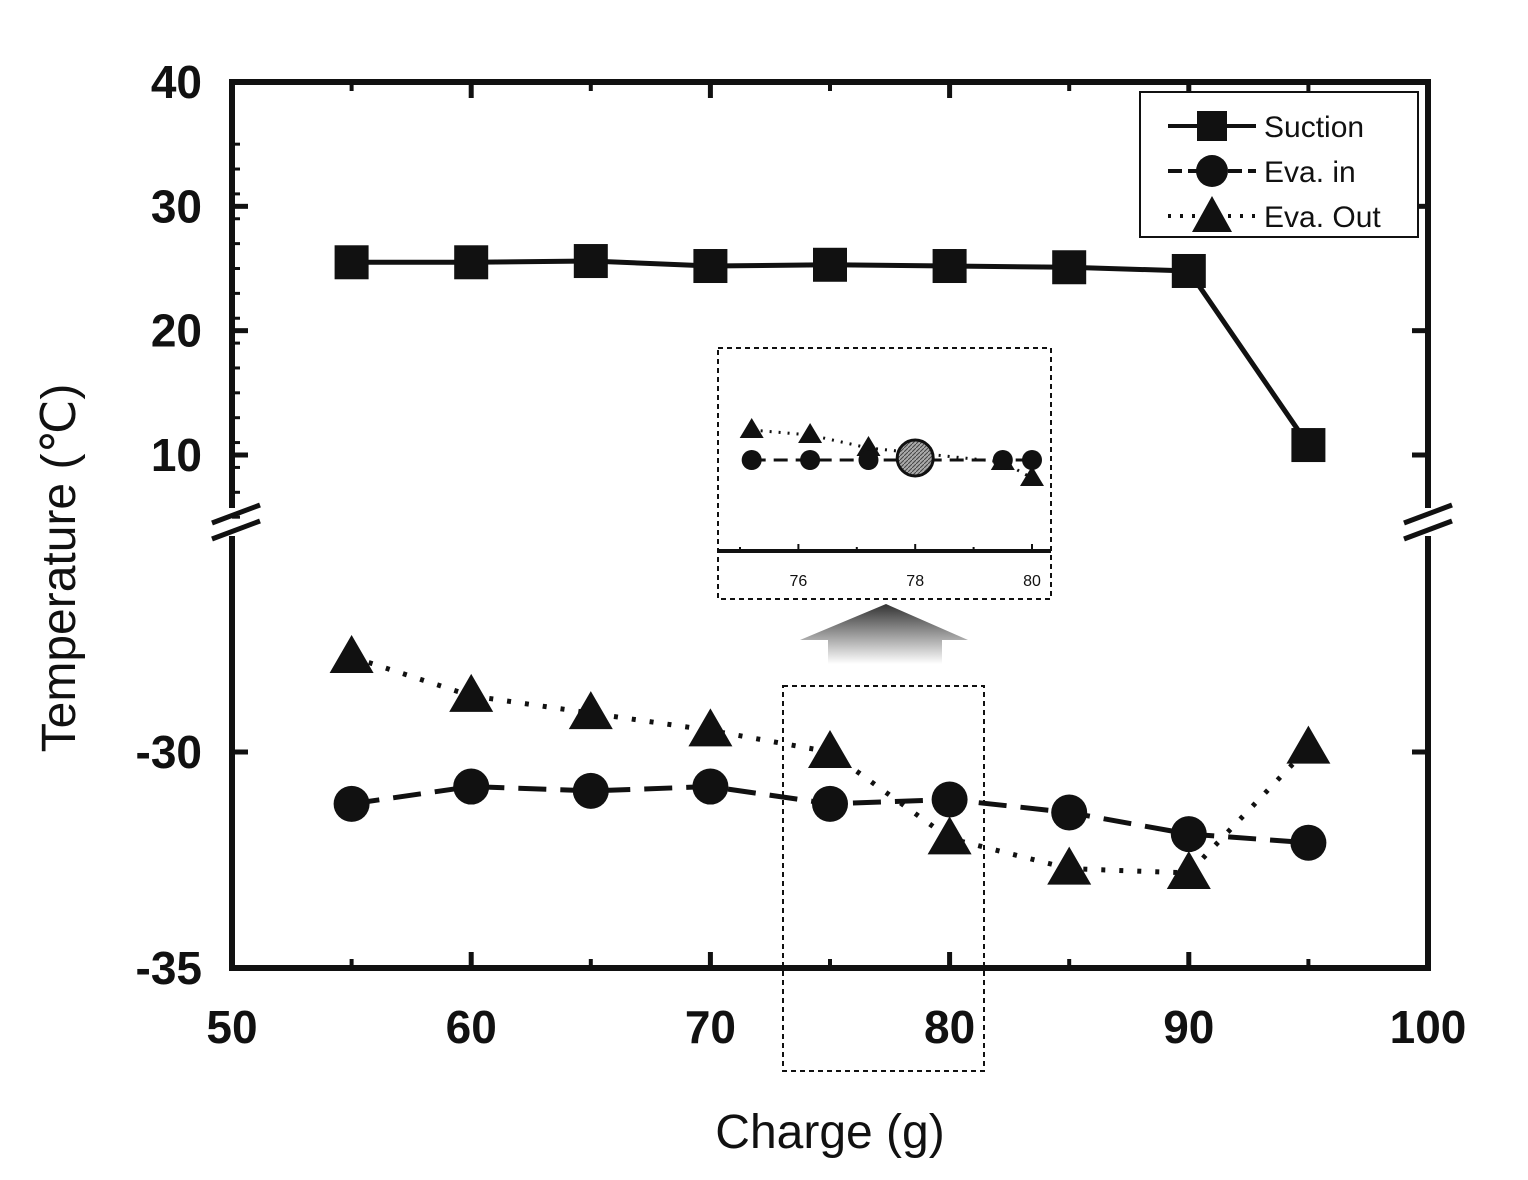 The width and height of the screenshot is (1528, 1180). What do you see at coordinates (799, 581) in the screenshot?
I see `inset-tick-label: 76` at bounding box center [799, 581].